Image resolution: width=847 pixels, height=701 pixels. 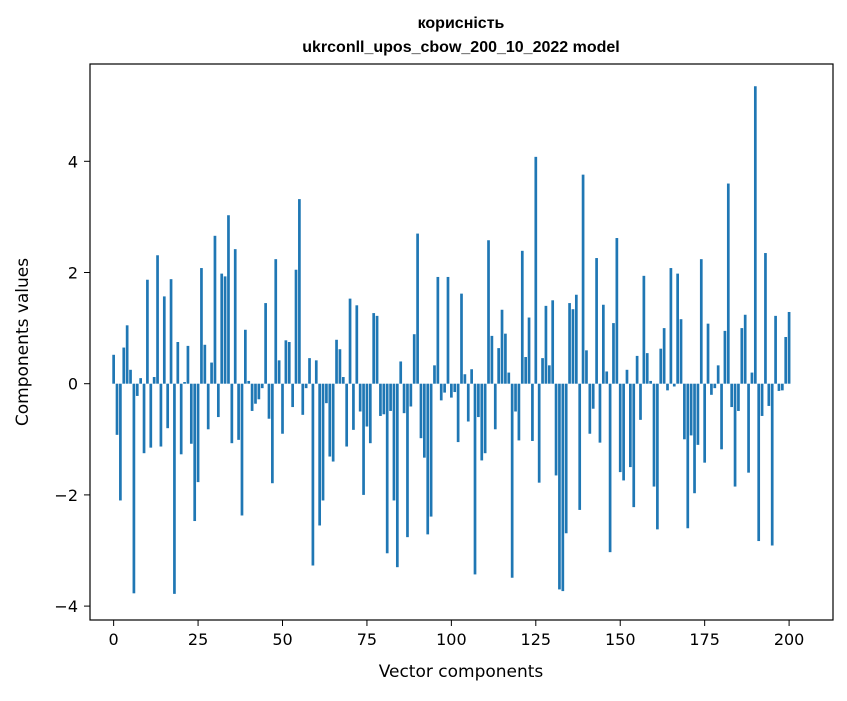 I want to click on y-tick-label: −4, so click(x=66, y=606).